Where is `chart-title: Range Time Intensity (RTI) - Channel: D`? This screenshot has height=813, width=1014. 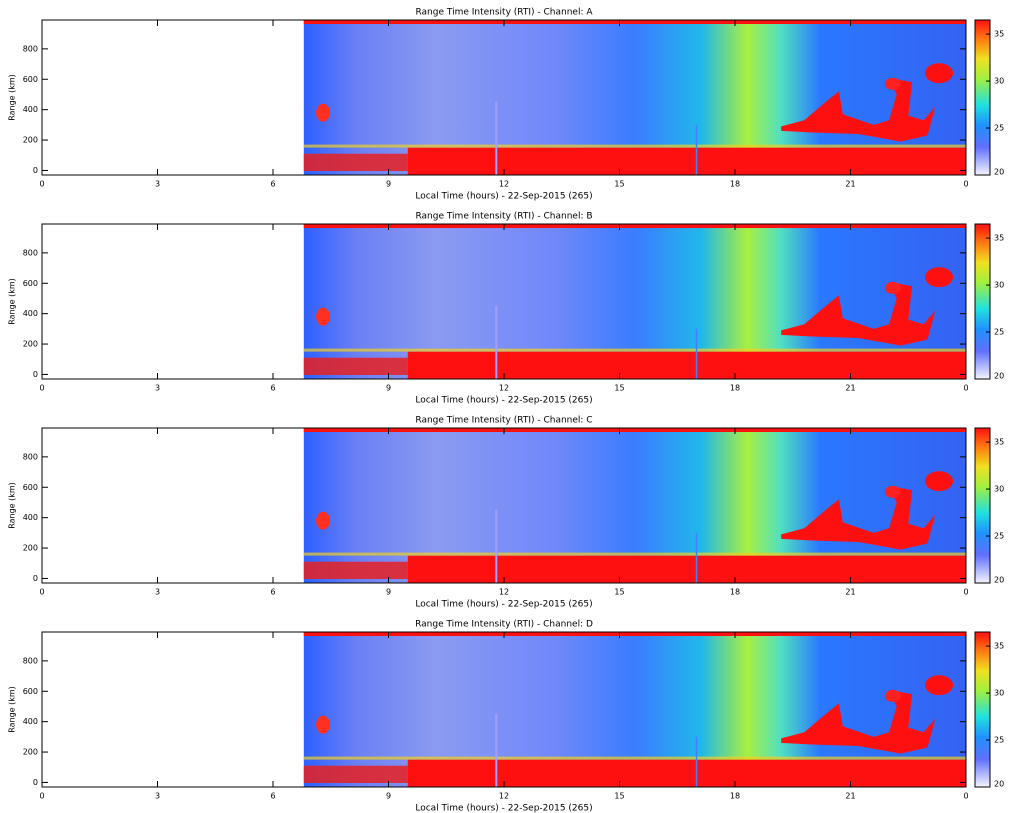
chart-title: Range Time Intensity (RTI) - Channel: D is located at coordinates (504, 625).